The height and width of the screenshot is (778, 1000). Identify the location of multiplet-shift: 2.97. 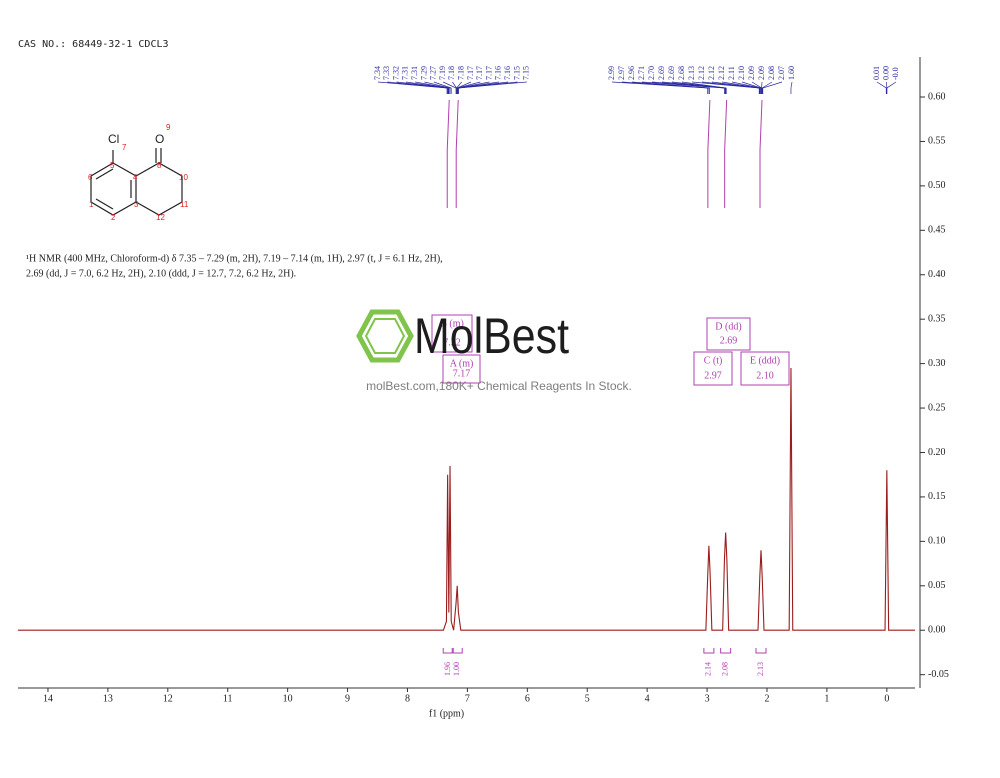
(713, 375).